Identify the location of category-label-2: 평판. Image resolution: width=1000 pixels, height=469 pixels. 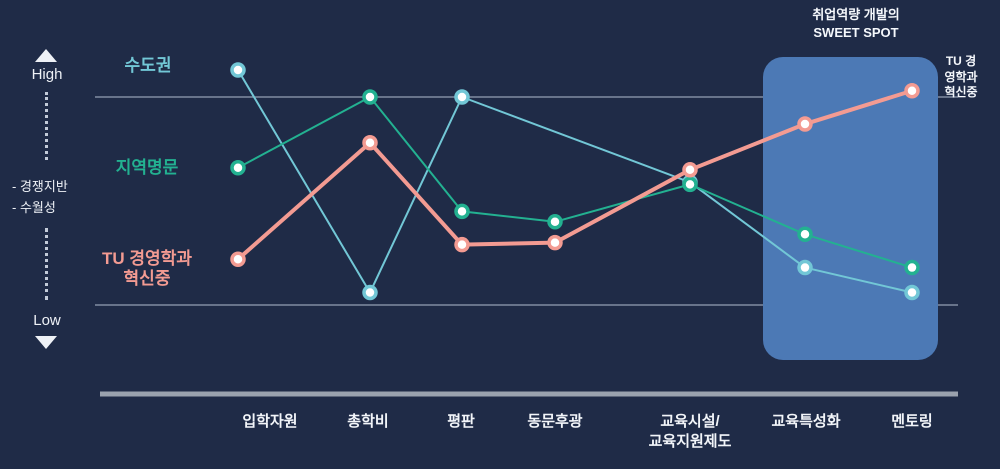
(461, 421).